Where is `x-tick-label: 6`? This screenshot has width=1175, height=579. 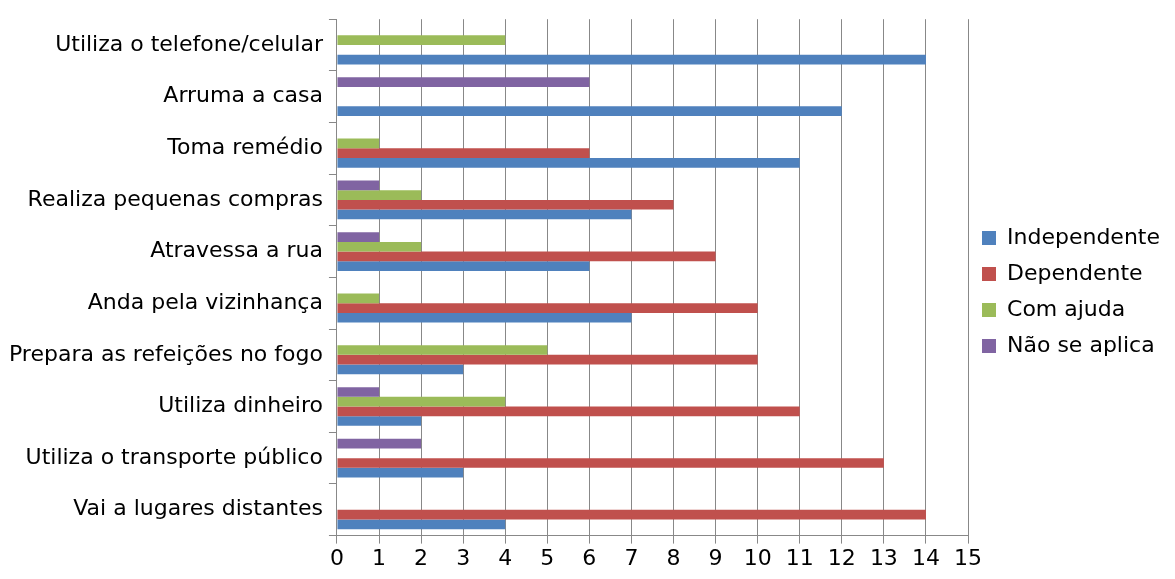
x-tick-label: 6 is located at coordinates (589, 557).